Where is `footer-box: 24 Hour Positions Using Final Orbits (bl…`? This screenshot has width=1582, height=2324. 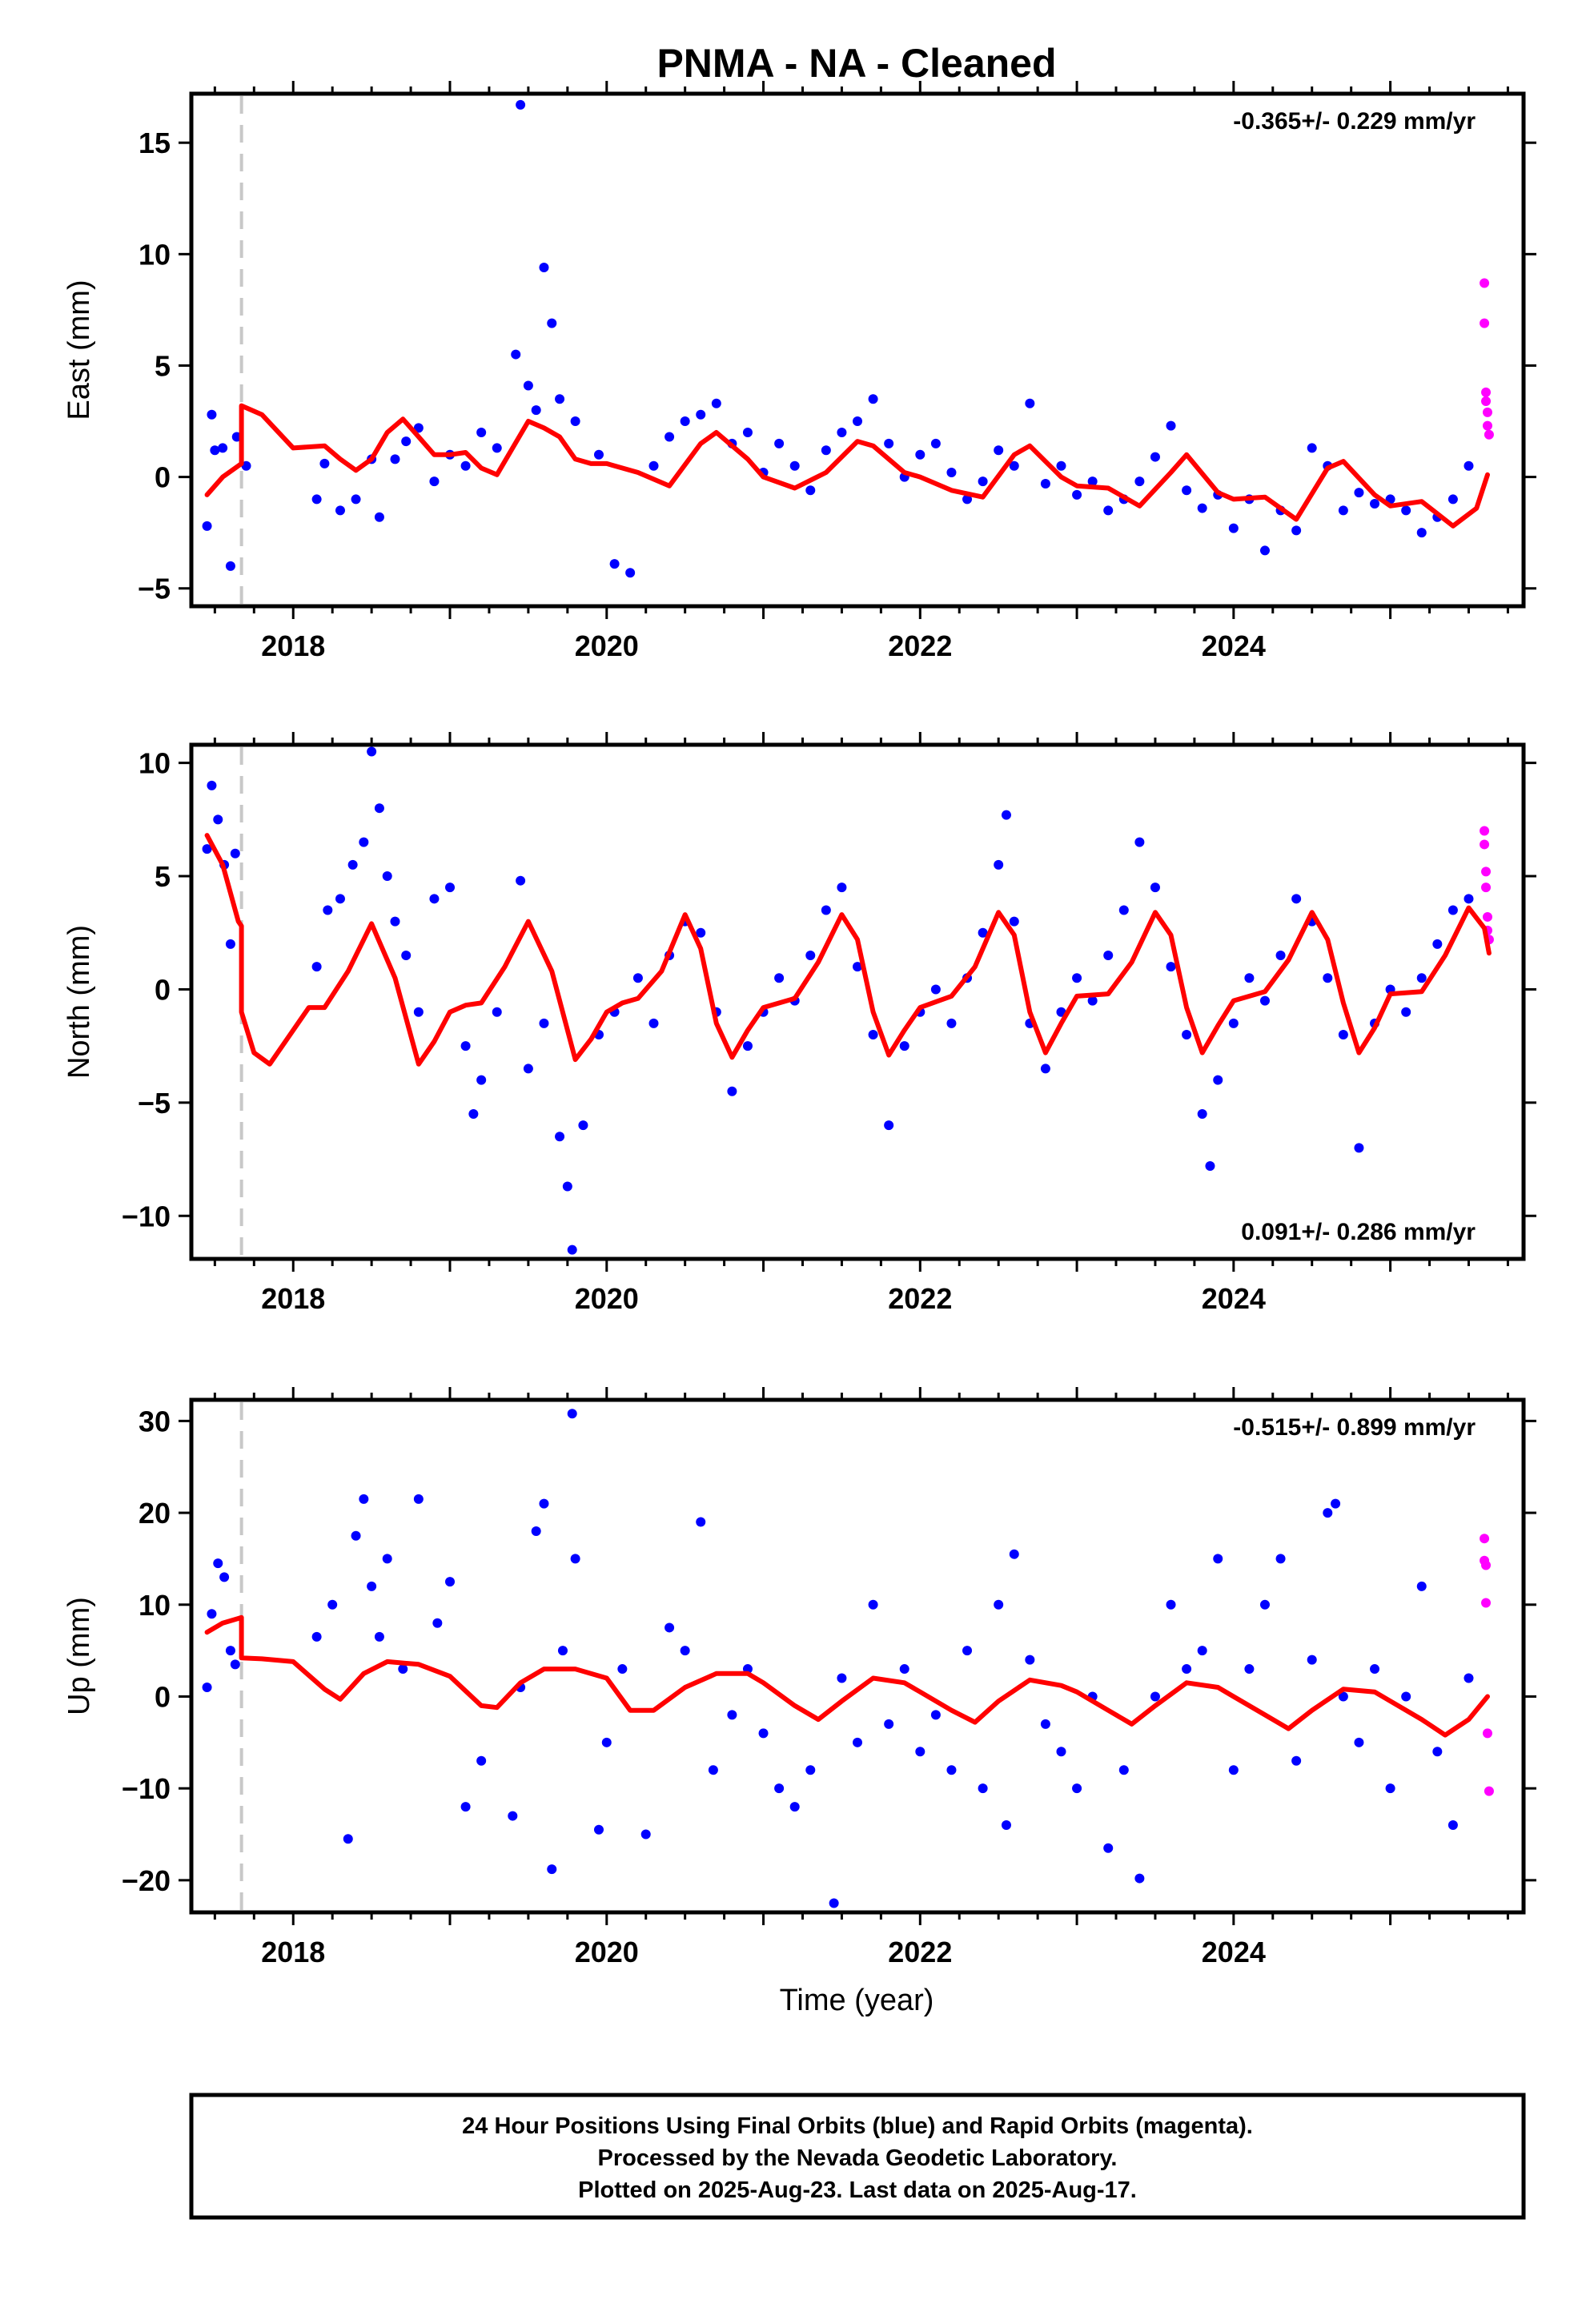 footer-box: 24 Hour Positions Using Final Orbits (bl… is located at coordinates (857, 2156).